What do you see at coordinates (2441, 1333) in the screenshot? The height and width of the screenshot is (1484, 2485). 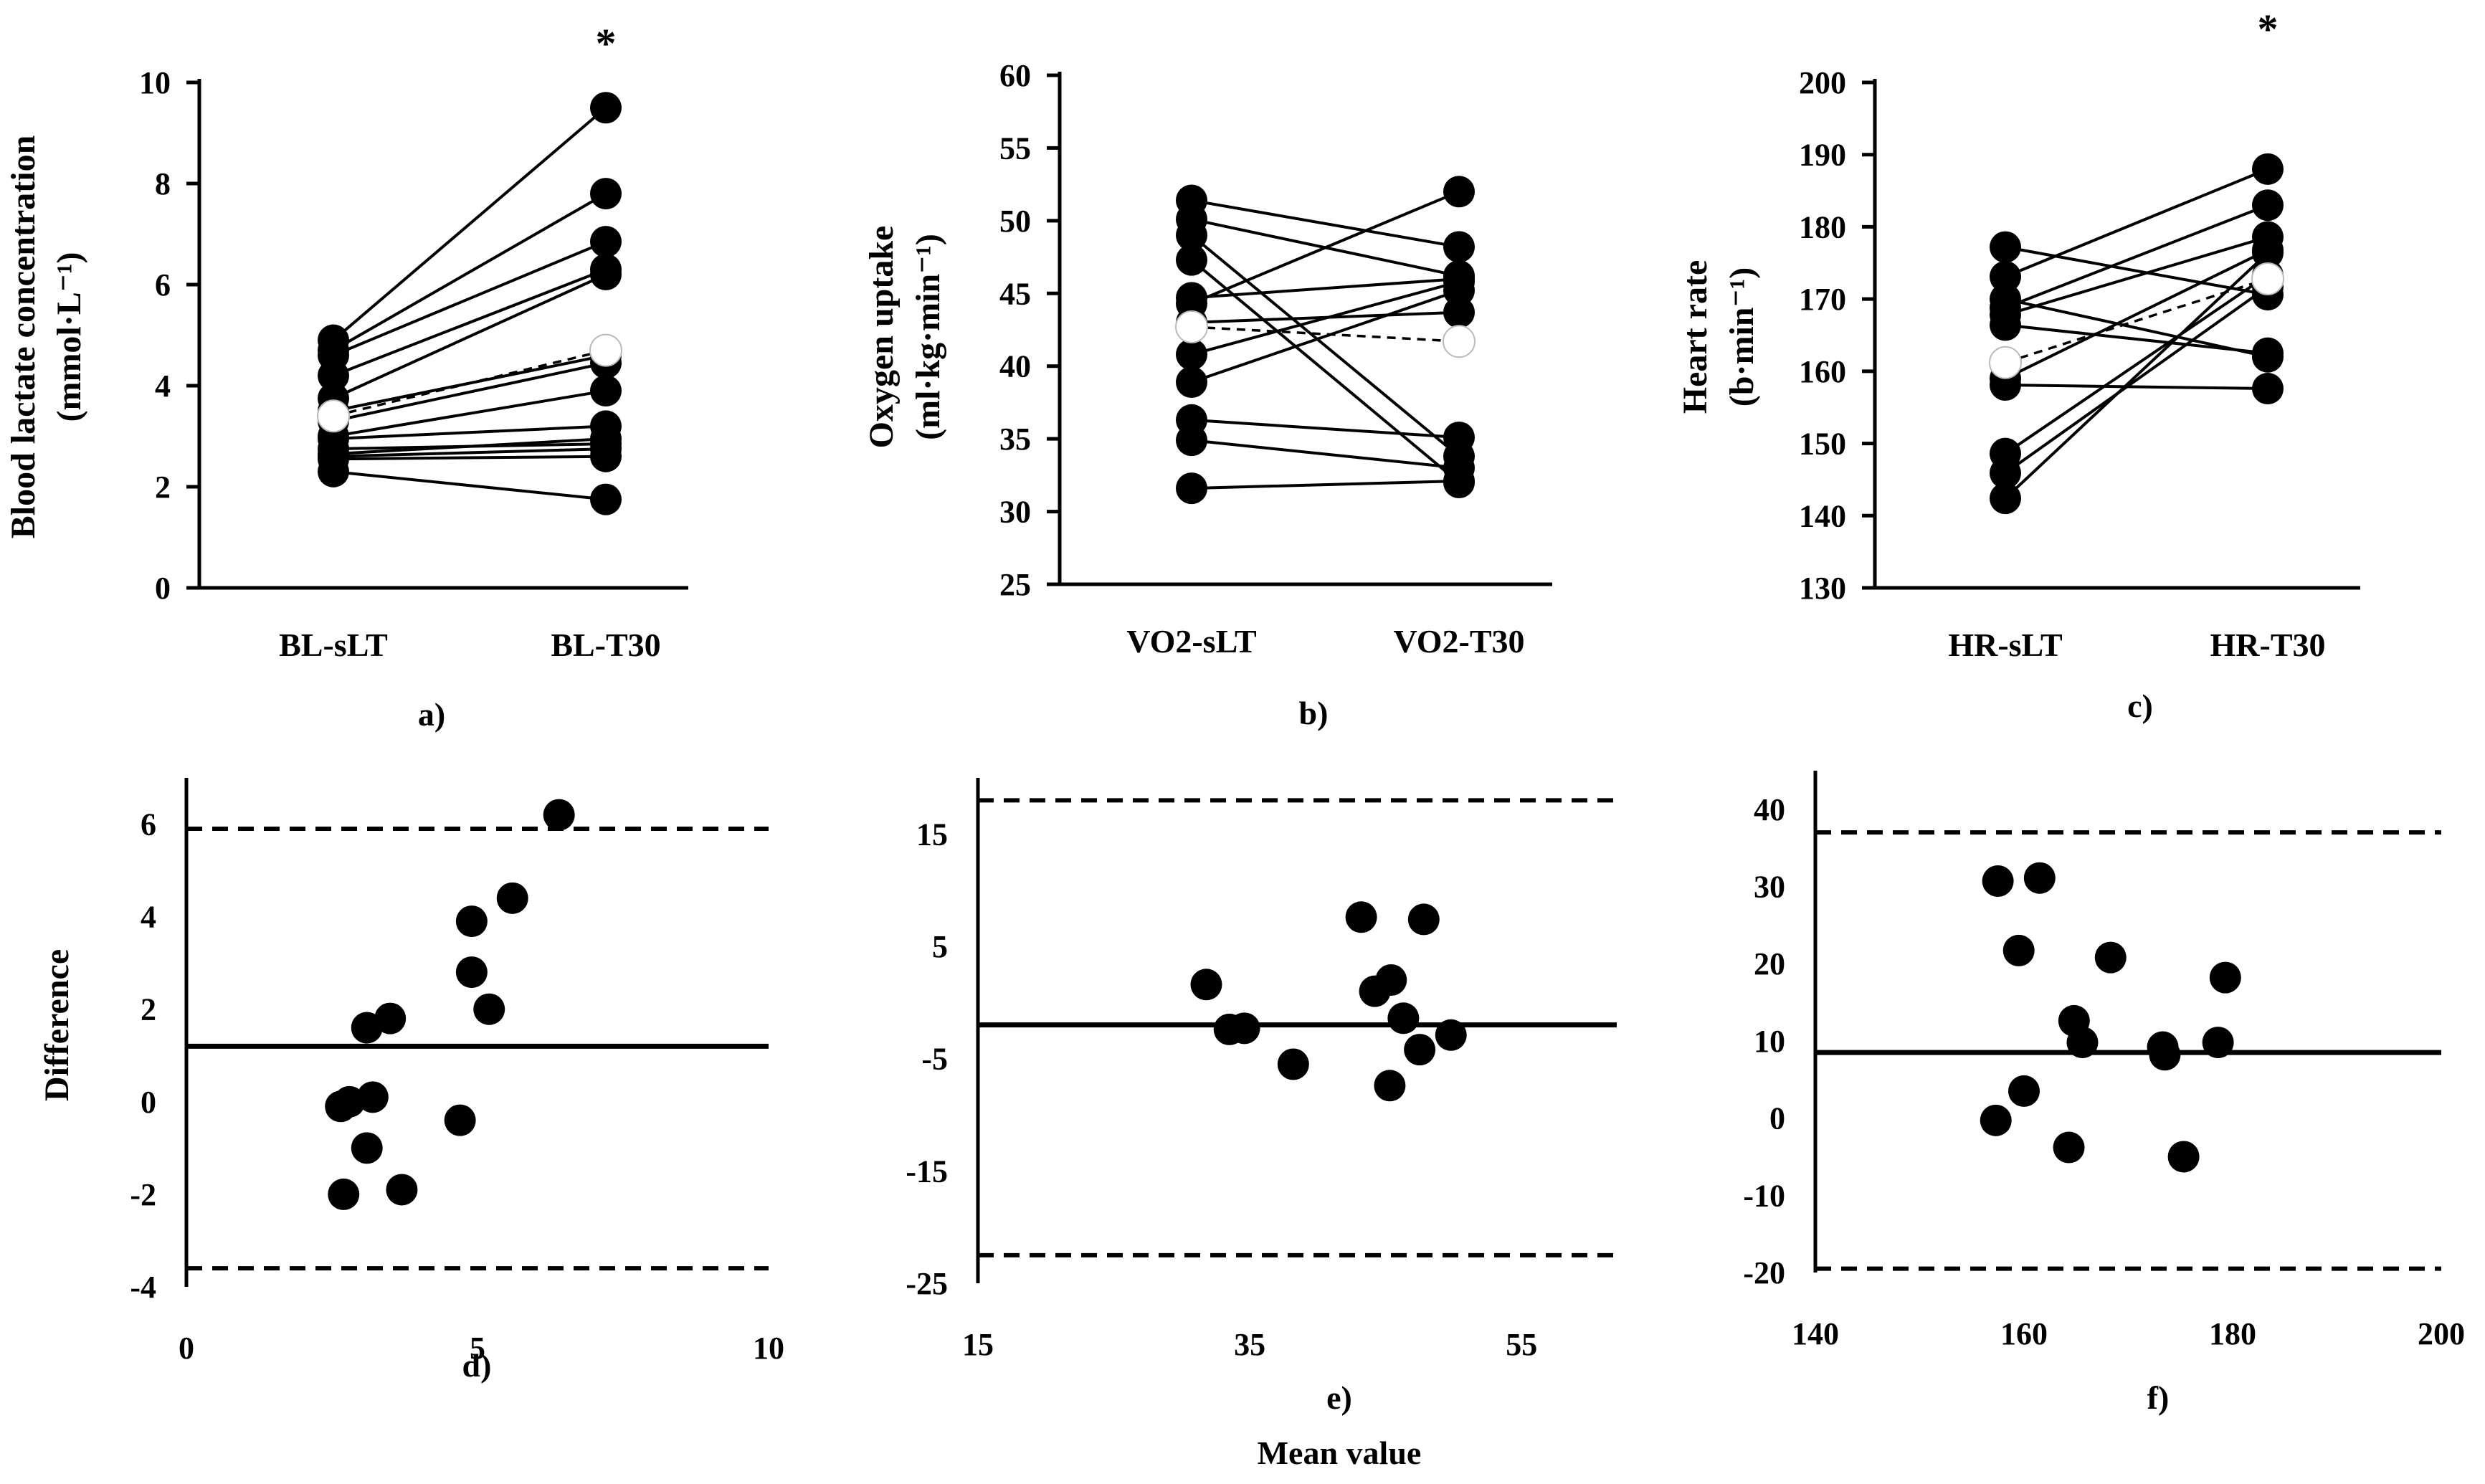 I see `x-tick-label: 200` at bounding box center [2441, 1333].